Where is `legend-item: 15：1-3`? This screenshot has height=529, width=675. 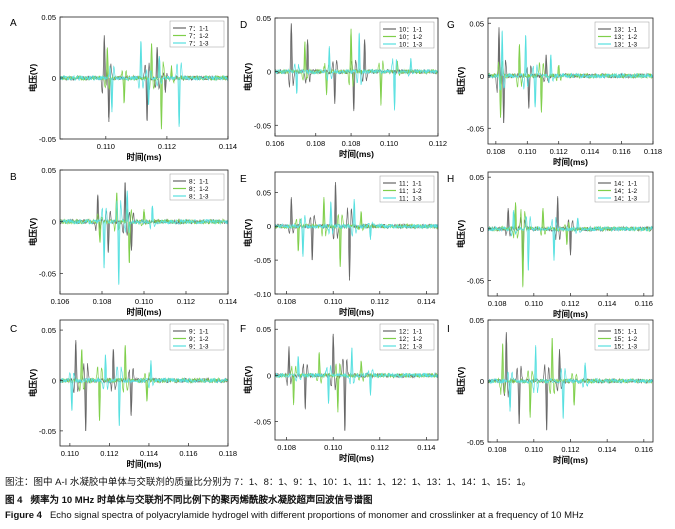
legend-item: 15：1-3 is located at coordinates (626, 347).